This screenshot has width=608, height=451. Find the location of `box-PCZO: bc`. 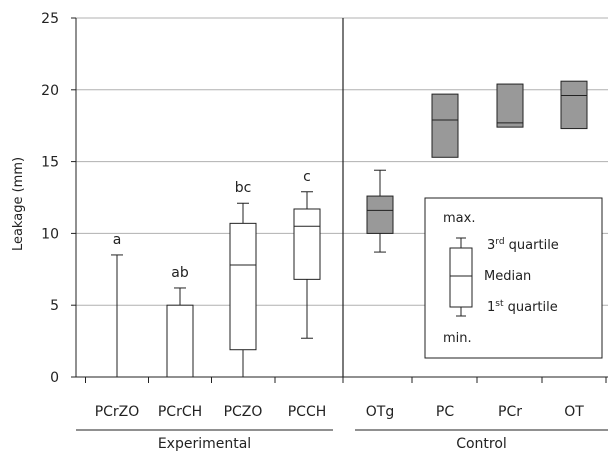

box-PCZO: bc is located at coordinates (243, 279).